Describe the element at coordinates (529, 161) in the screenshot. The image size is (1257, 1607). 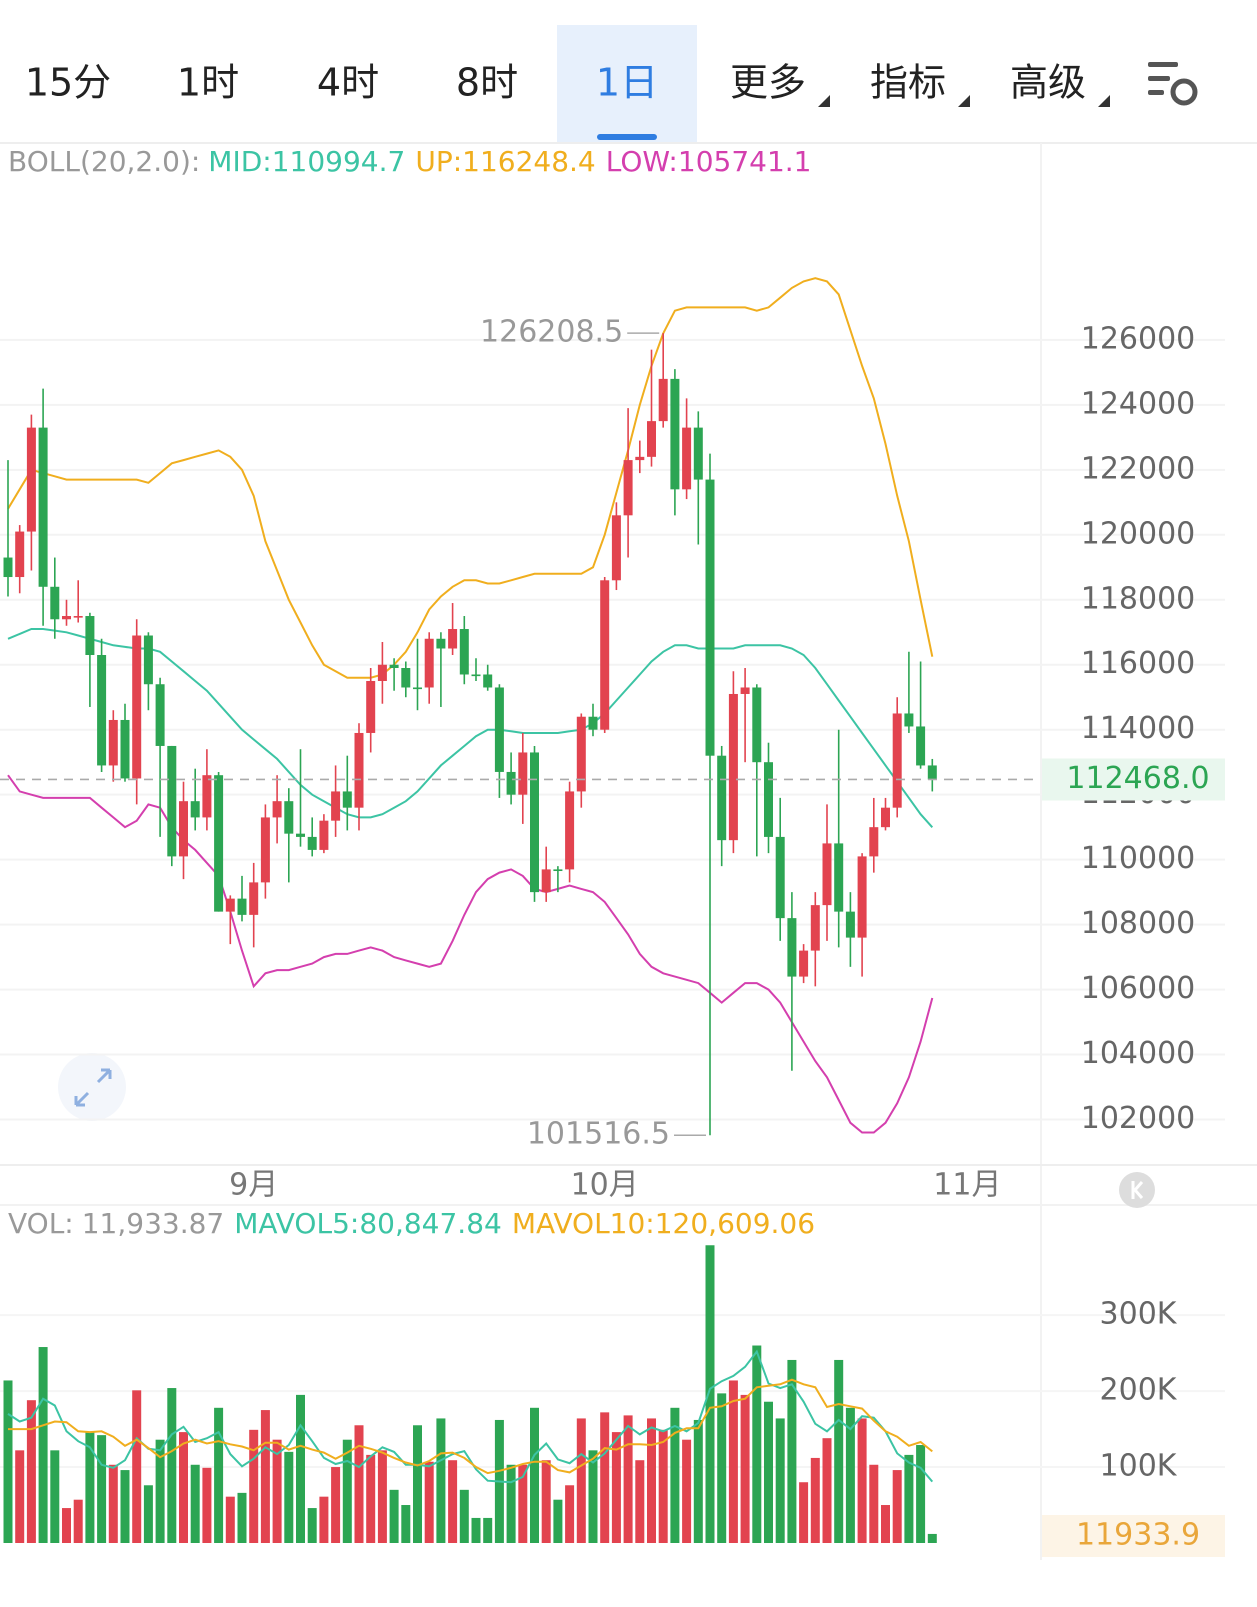
I see `indicator-value: 116248.4` at that location.